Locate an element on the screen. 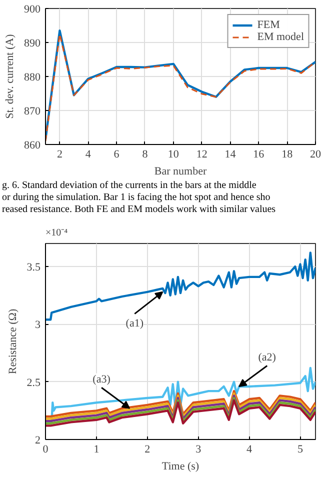 The image size is (327, 483). x-tick-label: 1 is located at coordinates (97, 450).